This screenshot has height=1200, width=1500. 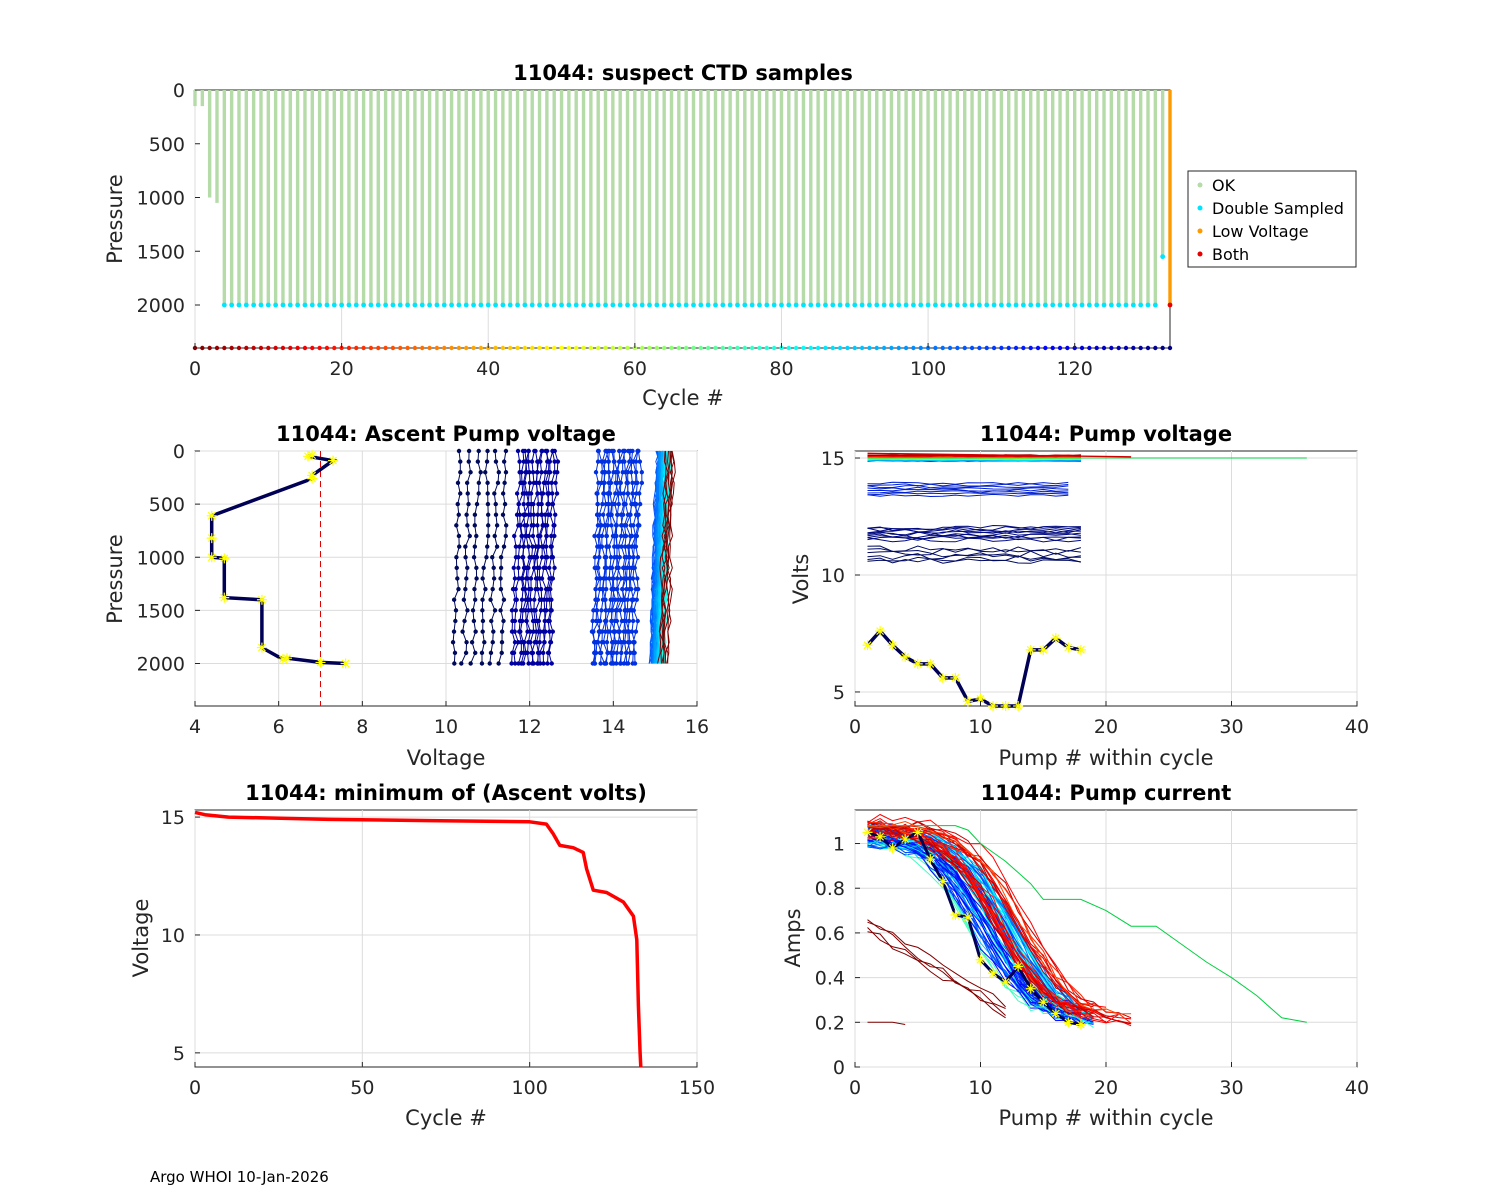 What do you see at coordinates (179, 91) in the screenshot?
I see `y-tick-label: 0` at bounding box center [179, 91].